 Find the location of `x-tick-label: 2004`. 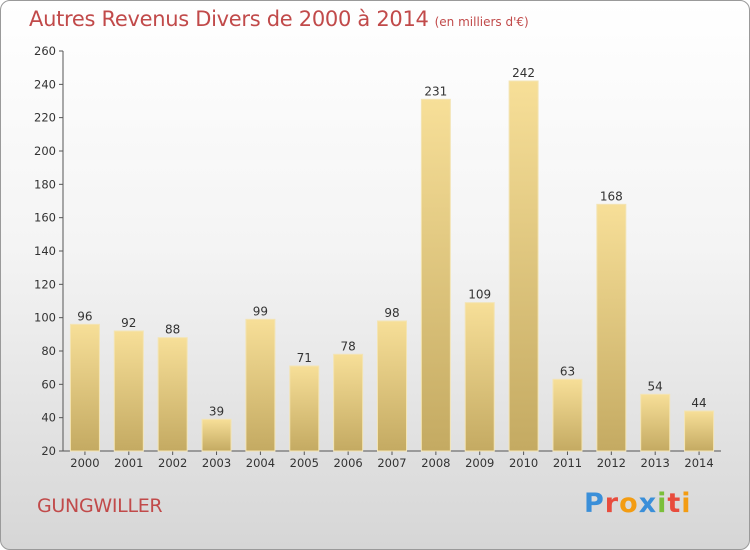

x-tick-label: 2004 is located at coordinates (260, 463).